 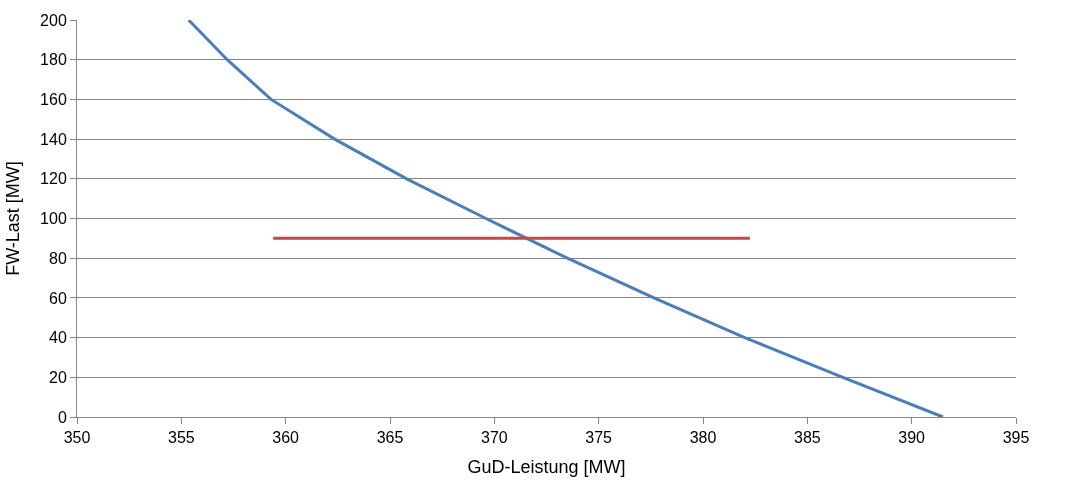 What do you see at coordinates (58, 338) in the screenshot?
I see `y-tick-label: 40` at bounding box center [58, 338].